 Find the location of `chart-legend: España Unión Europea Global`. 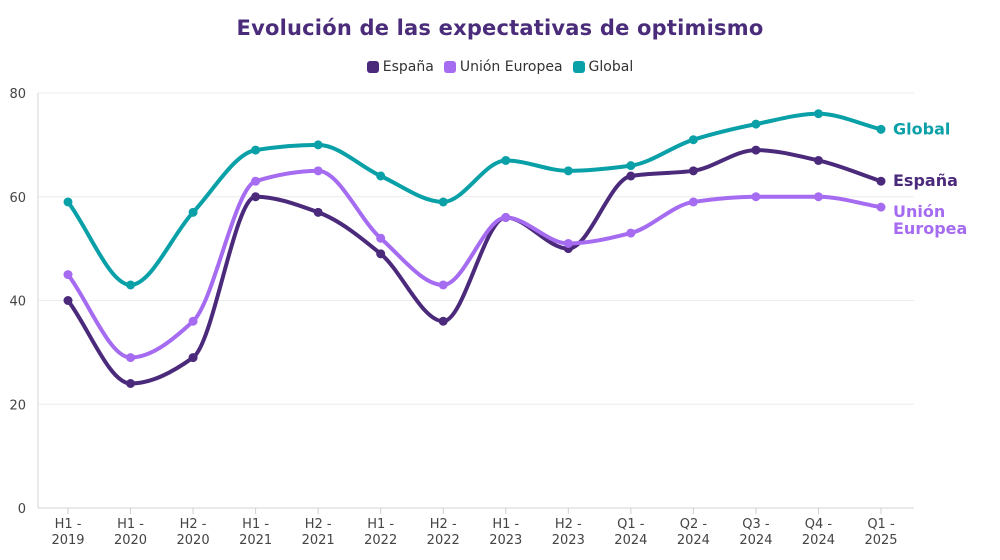

chart-legend: España Unión Europea Global is located at coordinates (500, 67).